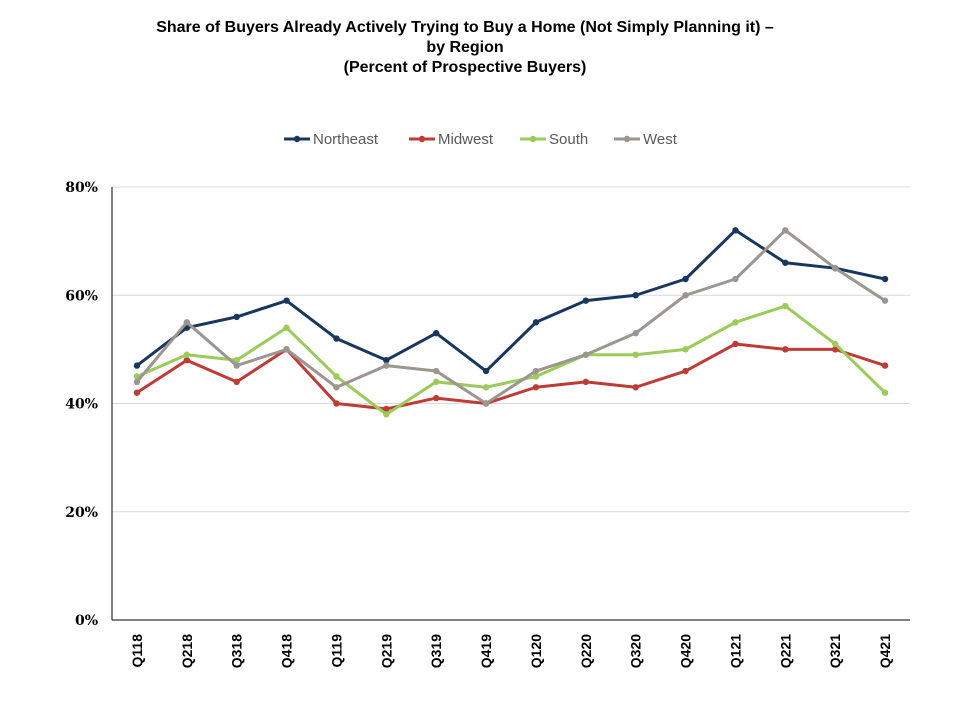 The width and height of the screenshot is (960, 720). What do you see at coordinates (486, 651) in the screenshot?
I see `x-tick-label: Q419` at bounding box center [486, 651].